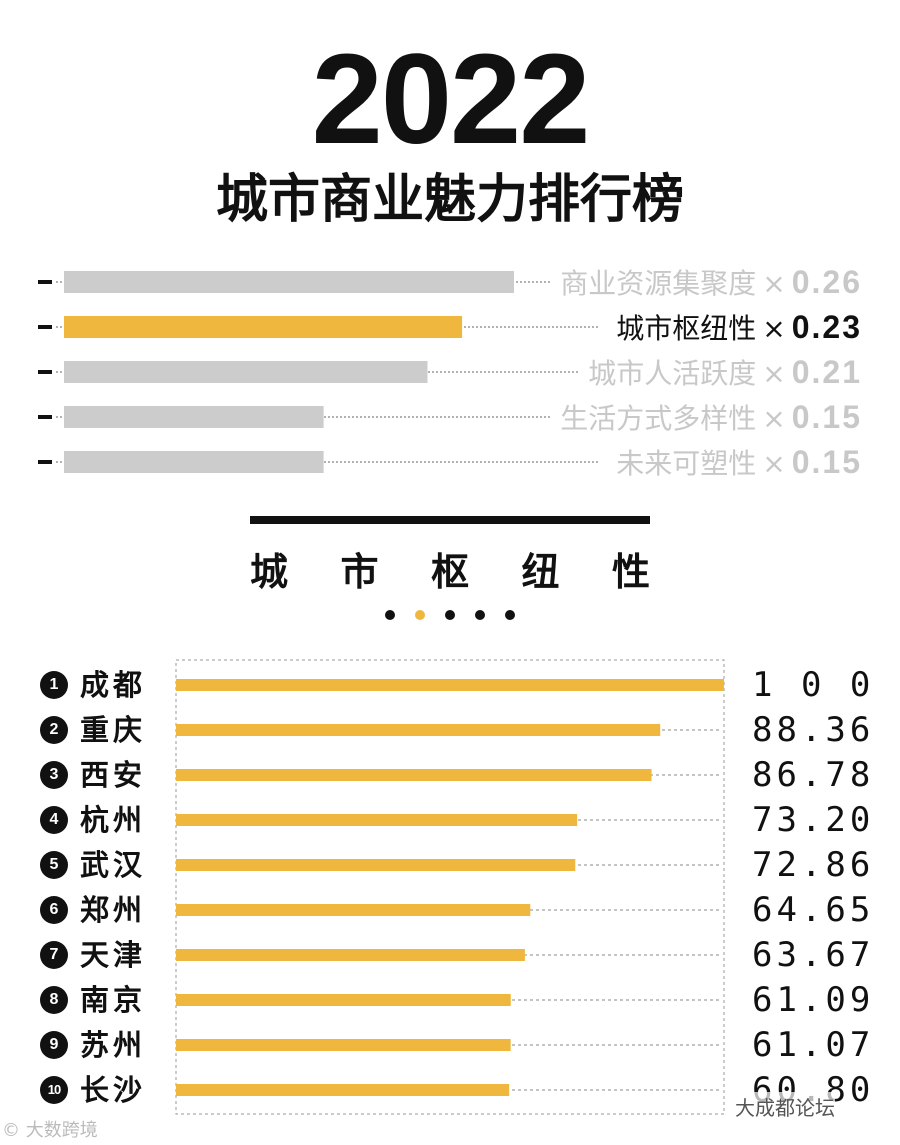 Image resolution: width=900 pixels, height=1145 pixels. Describe the element at coordinates (54, 1045) in the screenshot. I see `rank-badge: 9` at that location.